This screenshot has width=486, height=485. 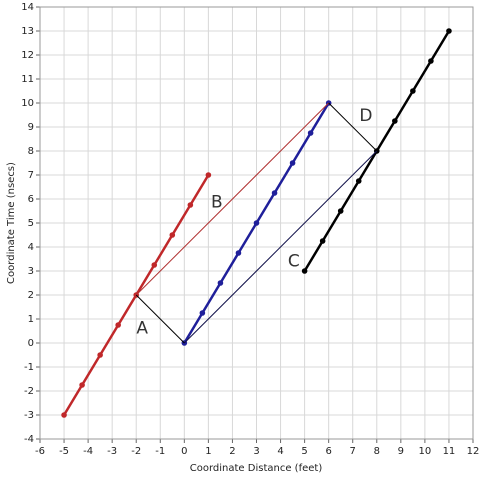 What do you see at coordinates (31, 223) in the screenshot?
I see `y-tick-label: 5` at bounding box center [31, 223].